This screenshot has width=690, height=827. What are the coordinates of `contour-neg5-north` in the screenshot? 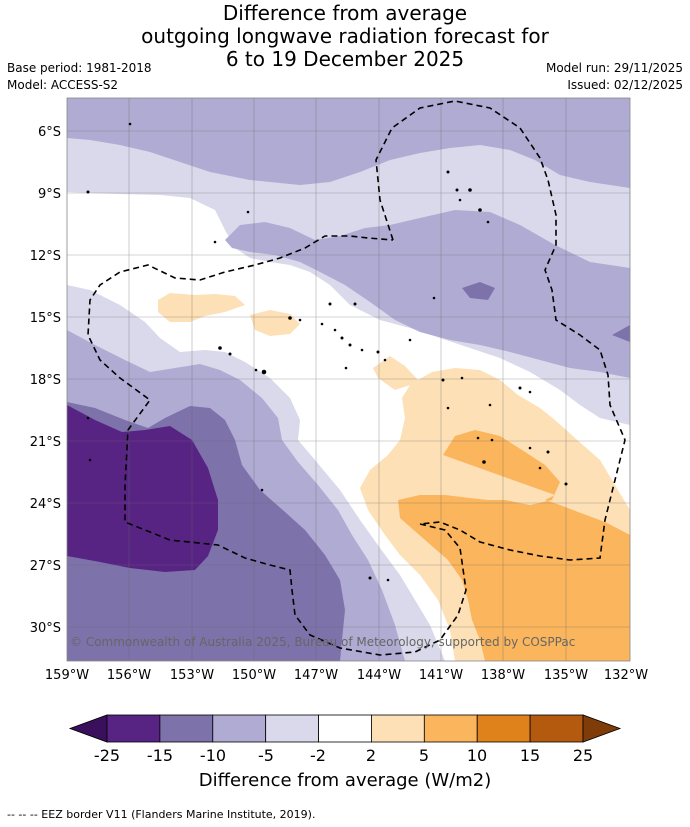 It's located at (348, 143).